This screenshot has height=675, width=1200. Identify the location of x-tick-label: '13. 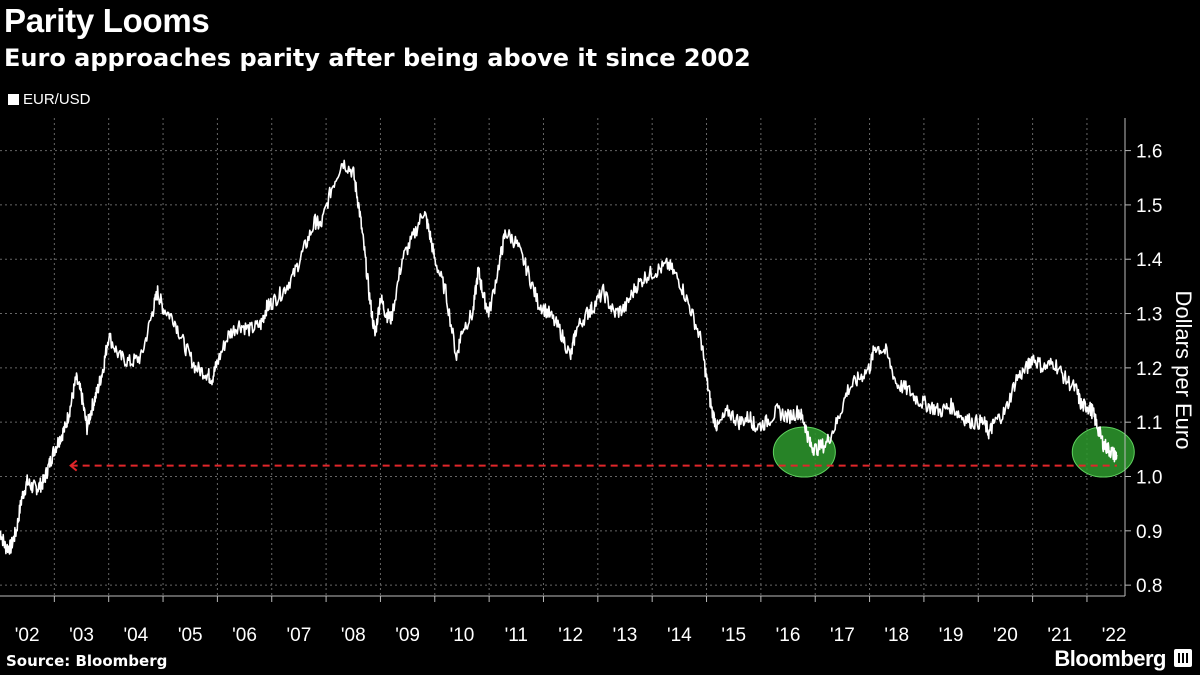
(625, 635).